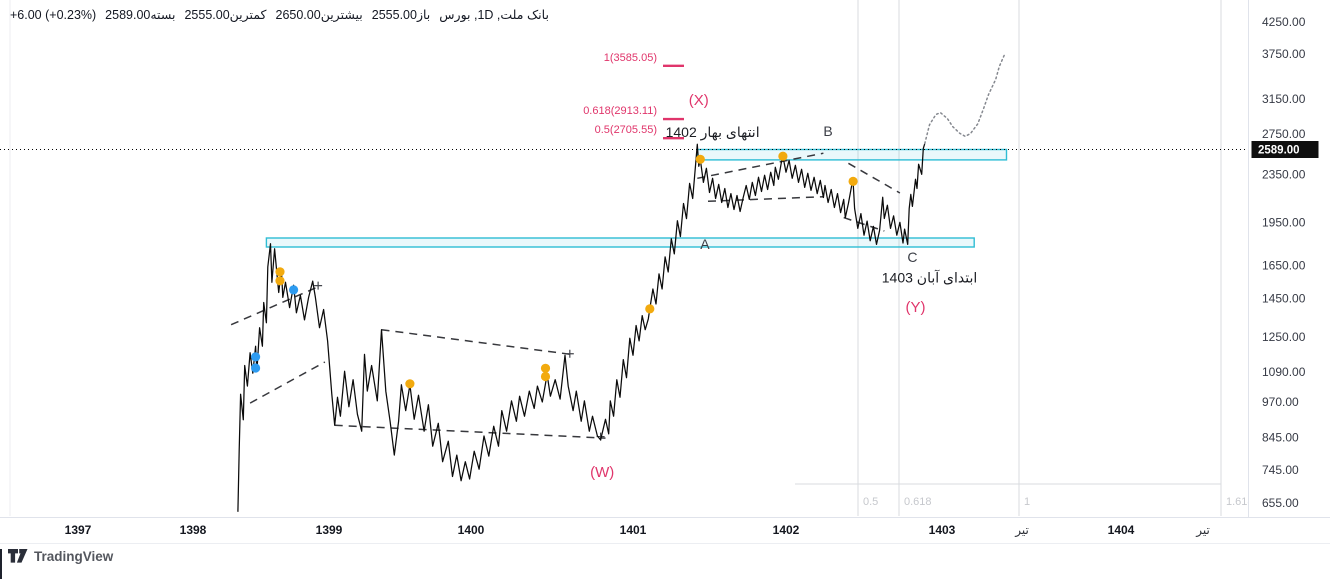 This screenshot has height=584, width=1330. What do you see at coordinates (827, 131) in the screenshot?
I see `wave-label: B` at bounding box center [827, 131].